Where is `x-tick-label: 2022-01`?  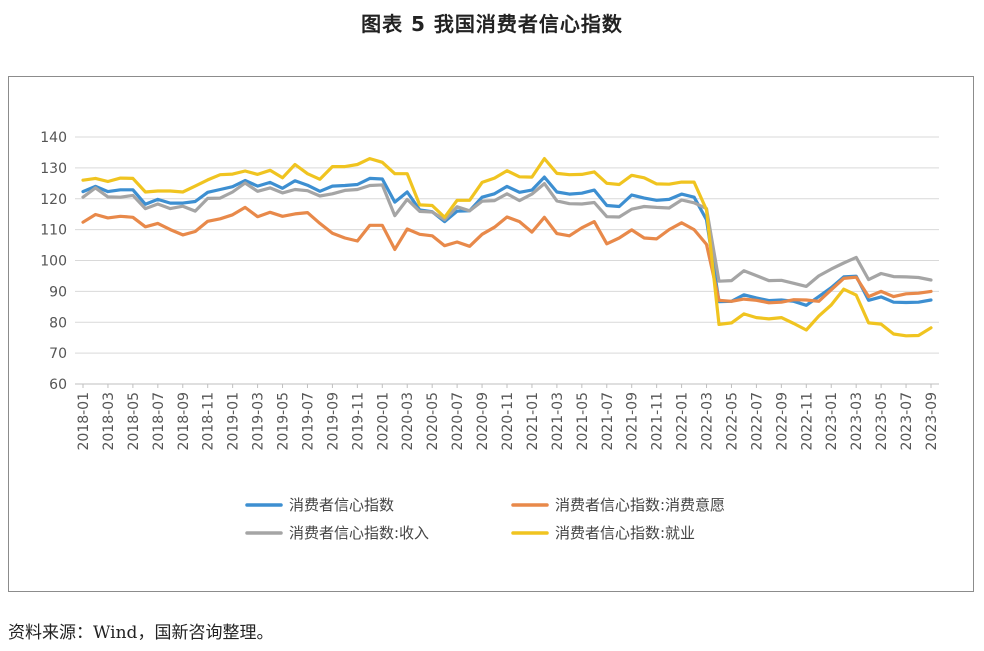
x-tick-label: 2022-01 is located at coordinates (683, 421).